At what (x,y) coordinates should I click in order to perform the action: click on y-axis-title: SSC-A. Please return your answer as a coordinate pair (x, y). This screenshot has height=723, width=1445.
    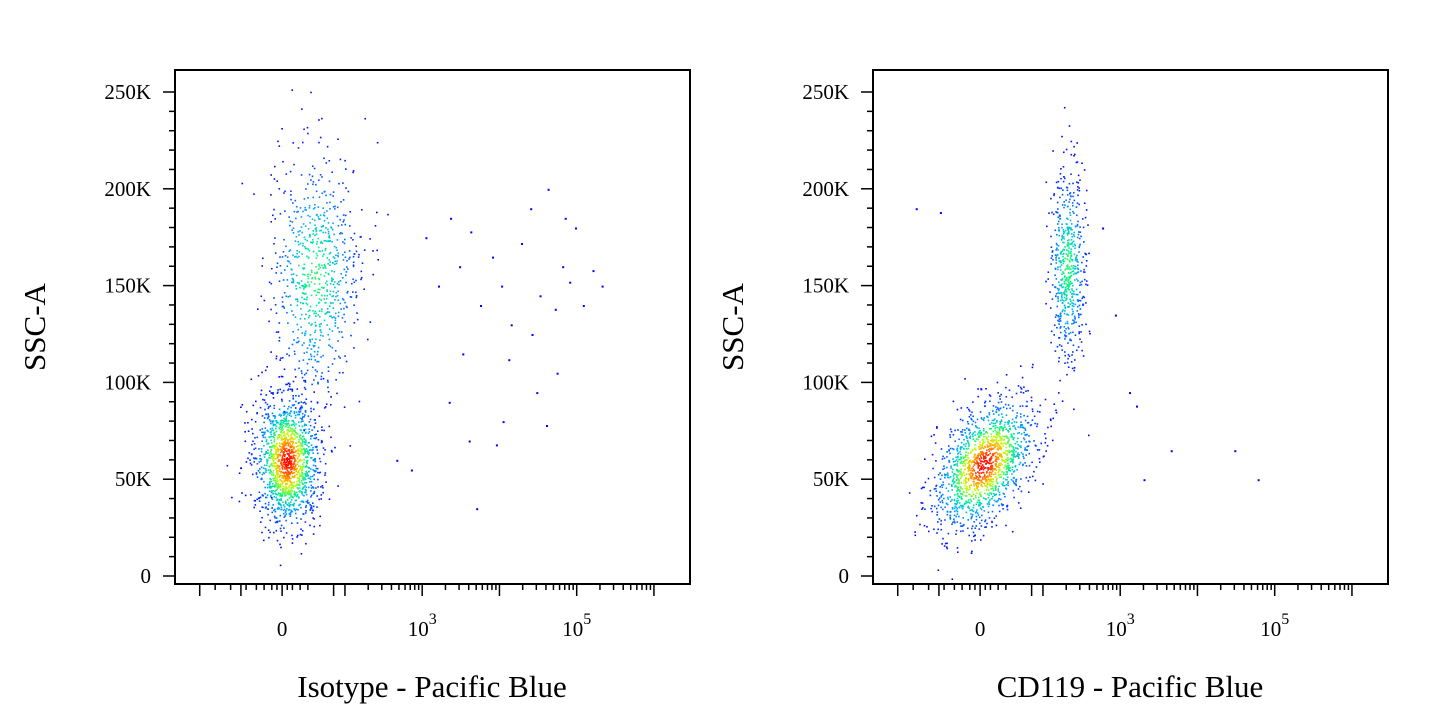
    Looking at the image, I should click on (34, 326).